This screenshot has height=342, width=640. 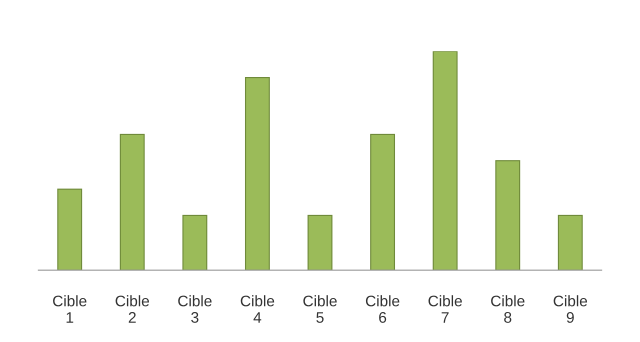 I want to click on x-tick-label: Cible 5, so click(x=320, y=309).